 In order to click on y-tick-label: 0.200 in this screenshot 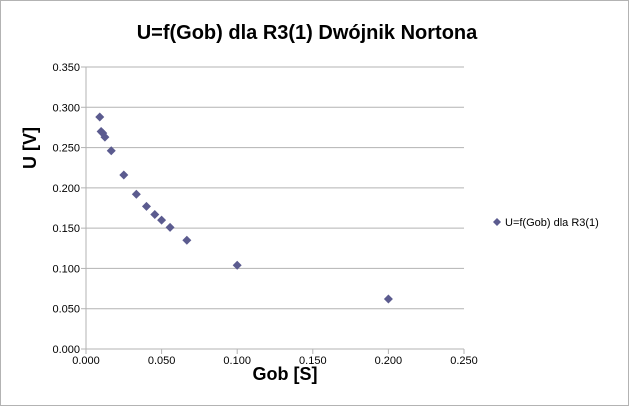, I will do `click(66, 189)`.